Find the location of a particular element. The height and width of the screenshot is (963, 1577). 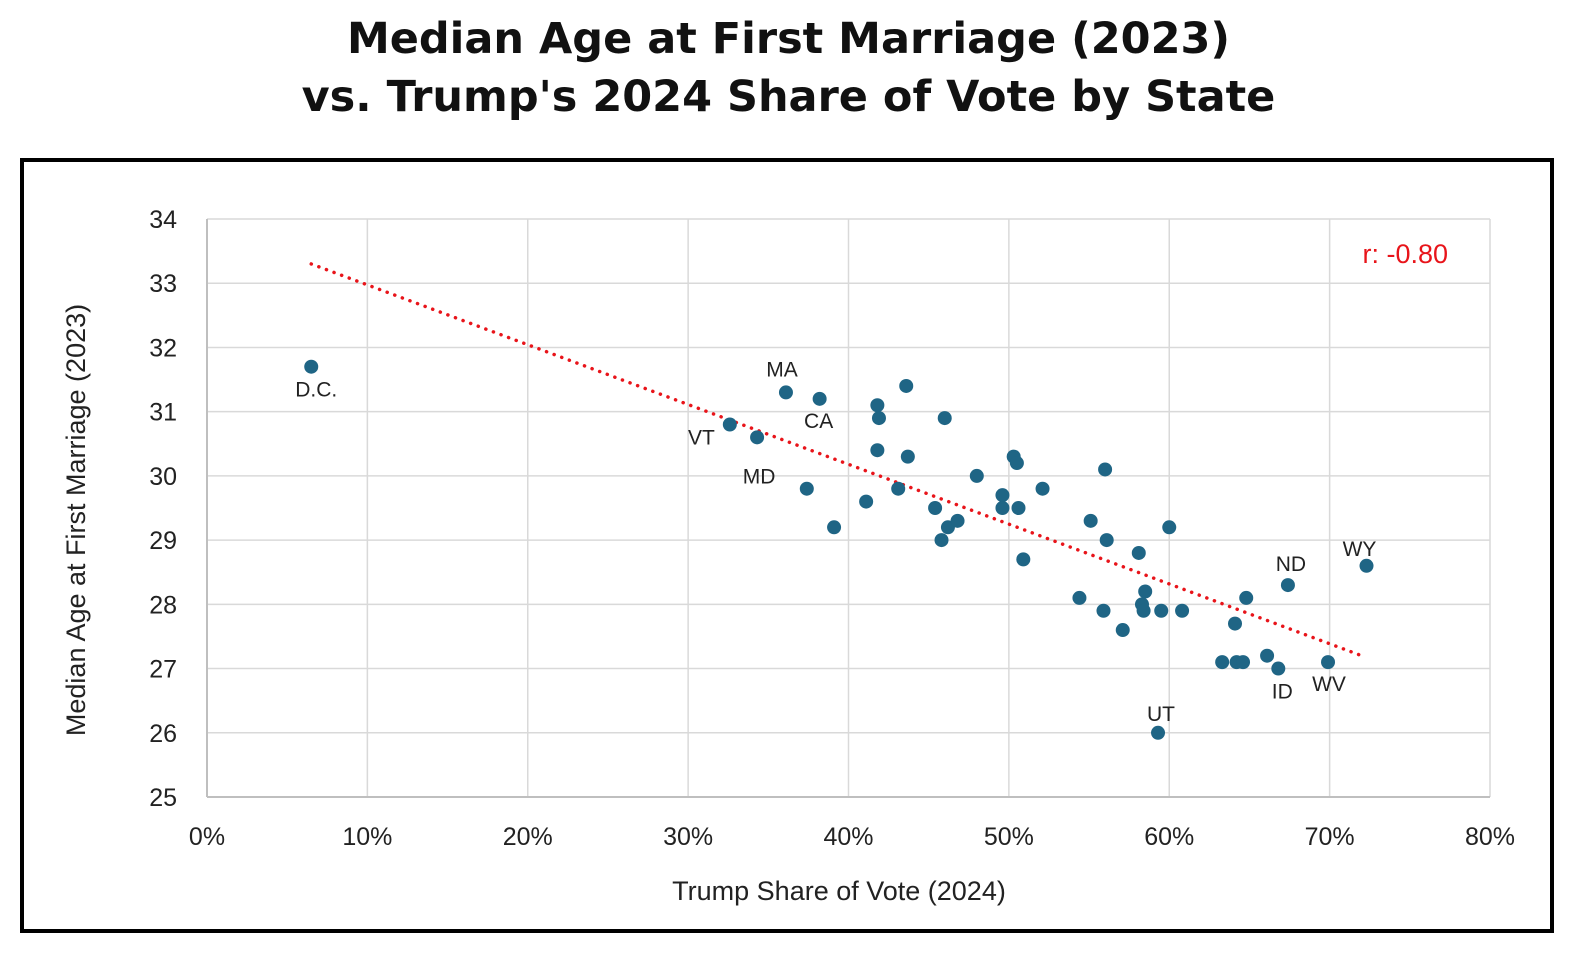

point-label: WV is located at coordinates (1329, 684).